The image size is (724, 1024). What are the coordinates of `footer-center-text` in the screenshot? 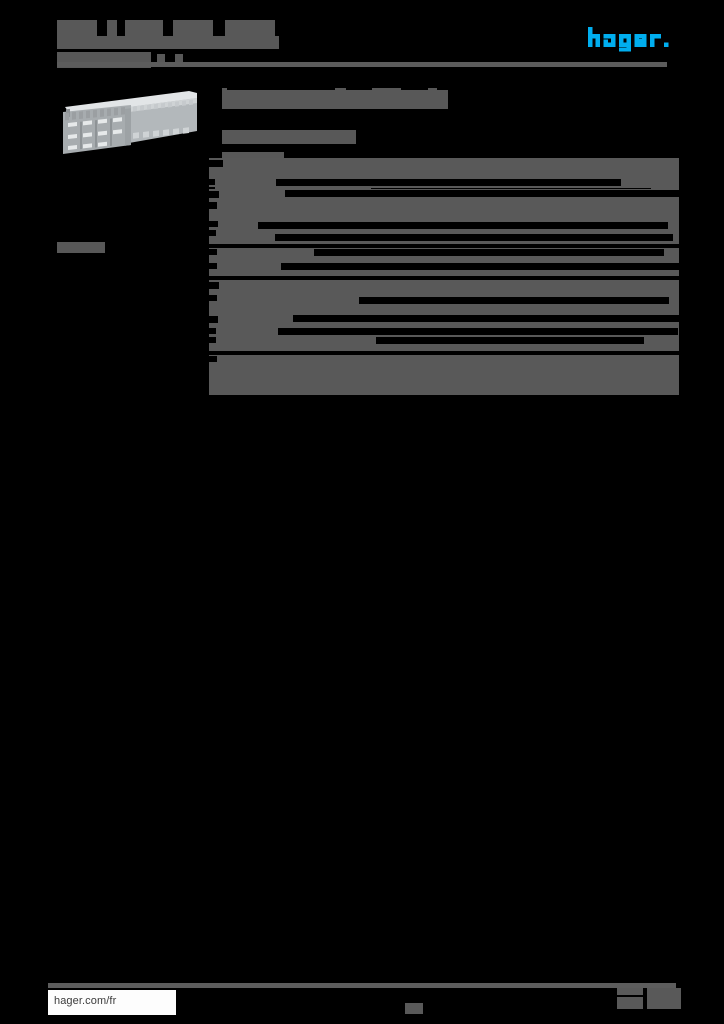 It's located at (367, 1002).